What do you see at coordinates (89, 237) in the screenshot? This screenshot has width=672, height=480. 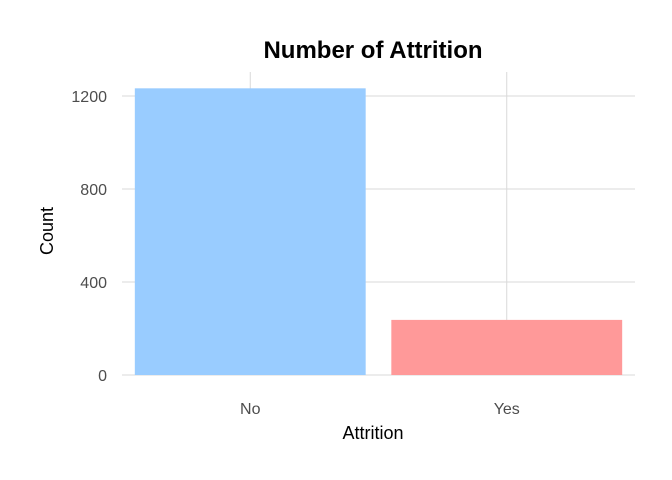 I see `y-axis-ticks: 0 400 800 1200` at bounding box center [89, 237].